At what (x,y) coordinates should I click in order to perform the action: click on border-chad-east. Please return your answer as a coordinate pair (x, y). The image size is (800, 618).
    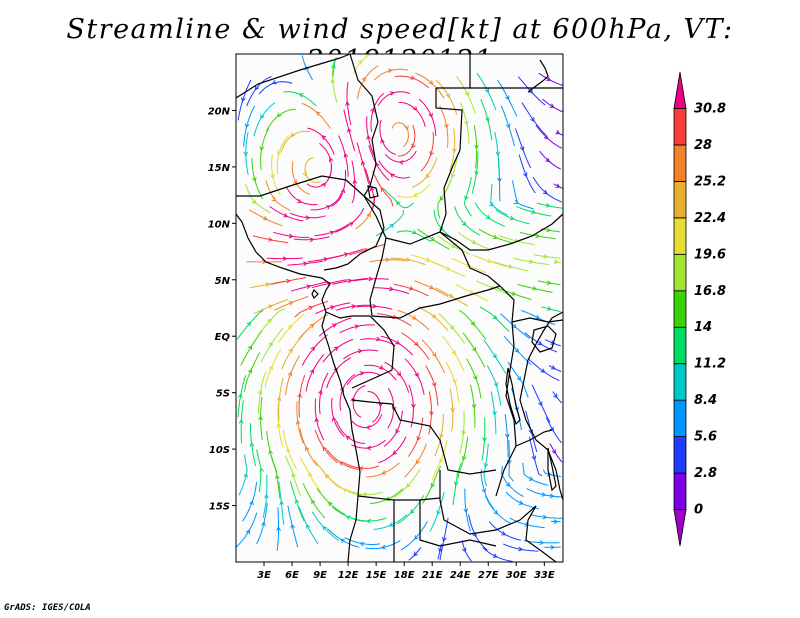
    Looking at the image, I should click on (461, 169).